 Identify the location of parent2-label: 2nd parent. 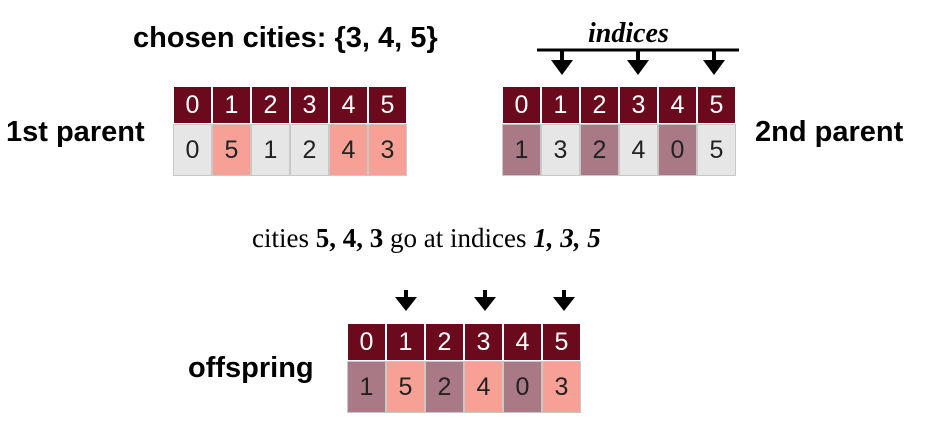
(829, 132).